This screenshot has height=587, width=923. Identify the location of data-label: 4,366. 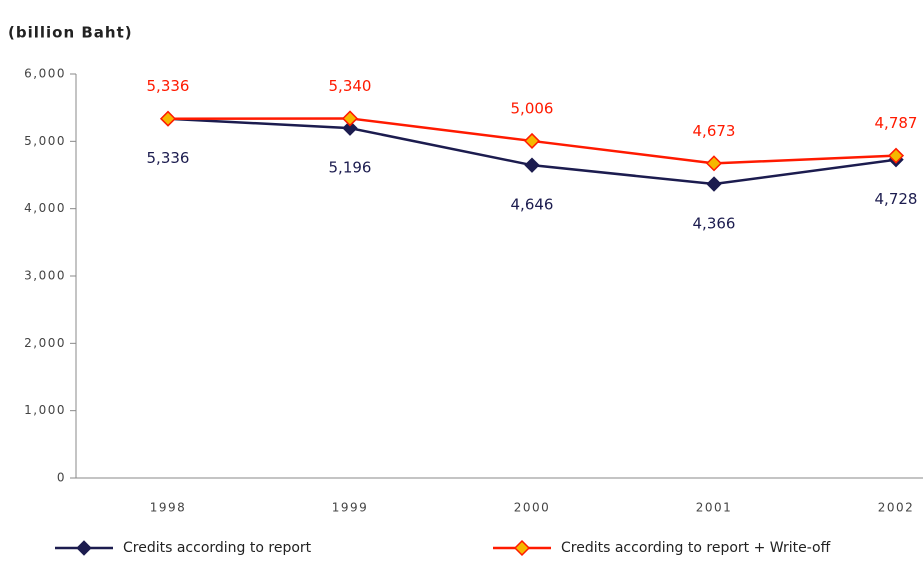
(714, 224).